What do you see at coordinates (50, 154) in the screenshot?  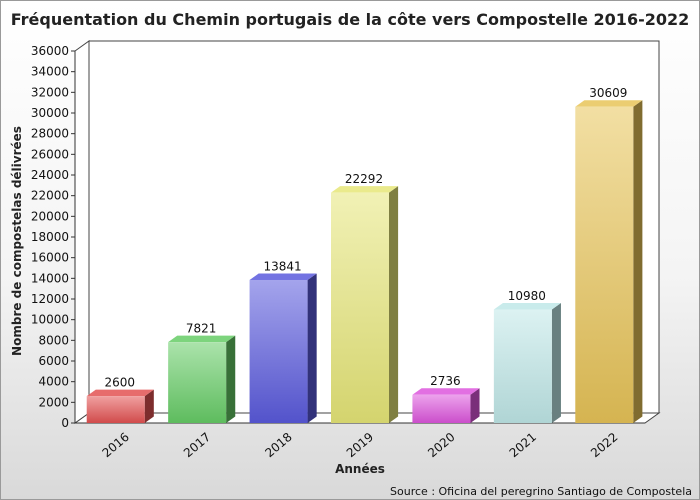 I see `y-tick-label: 26000` at bounding box center [50, 154].